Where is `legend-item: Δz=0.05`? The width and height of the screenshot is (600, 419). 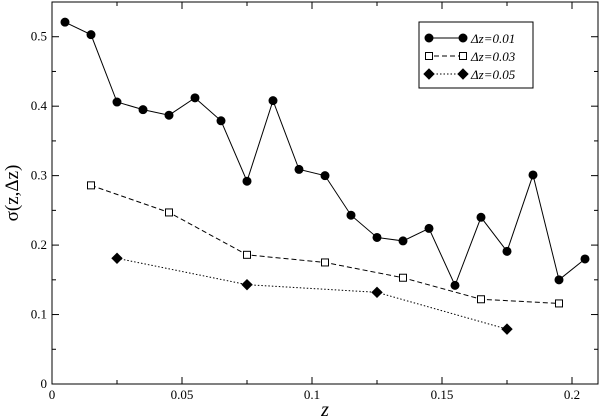 legend-item: Δz=0.05 is located at coordinates (469, 74).